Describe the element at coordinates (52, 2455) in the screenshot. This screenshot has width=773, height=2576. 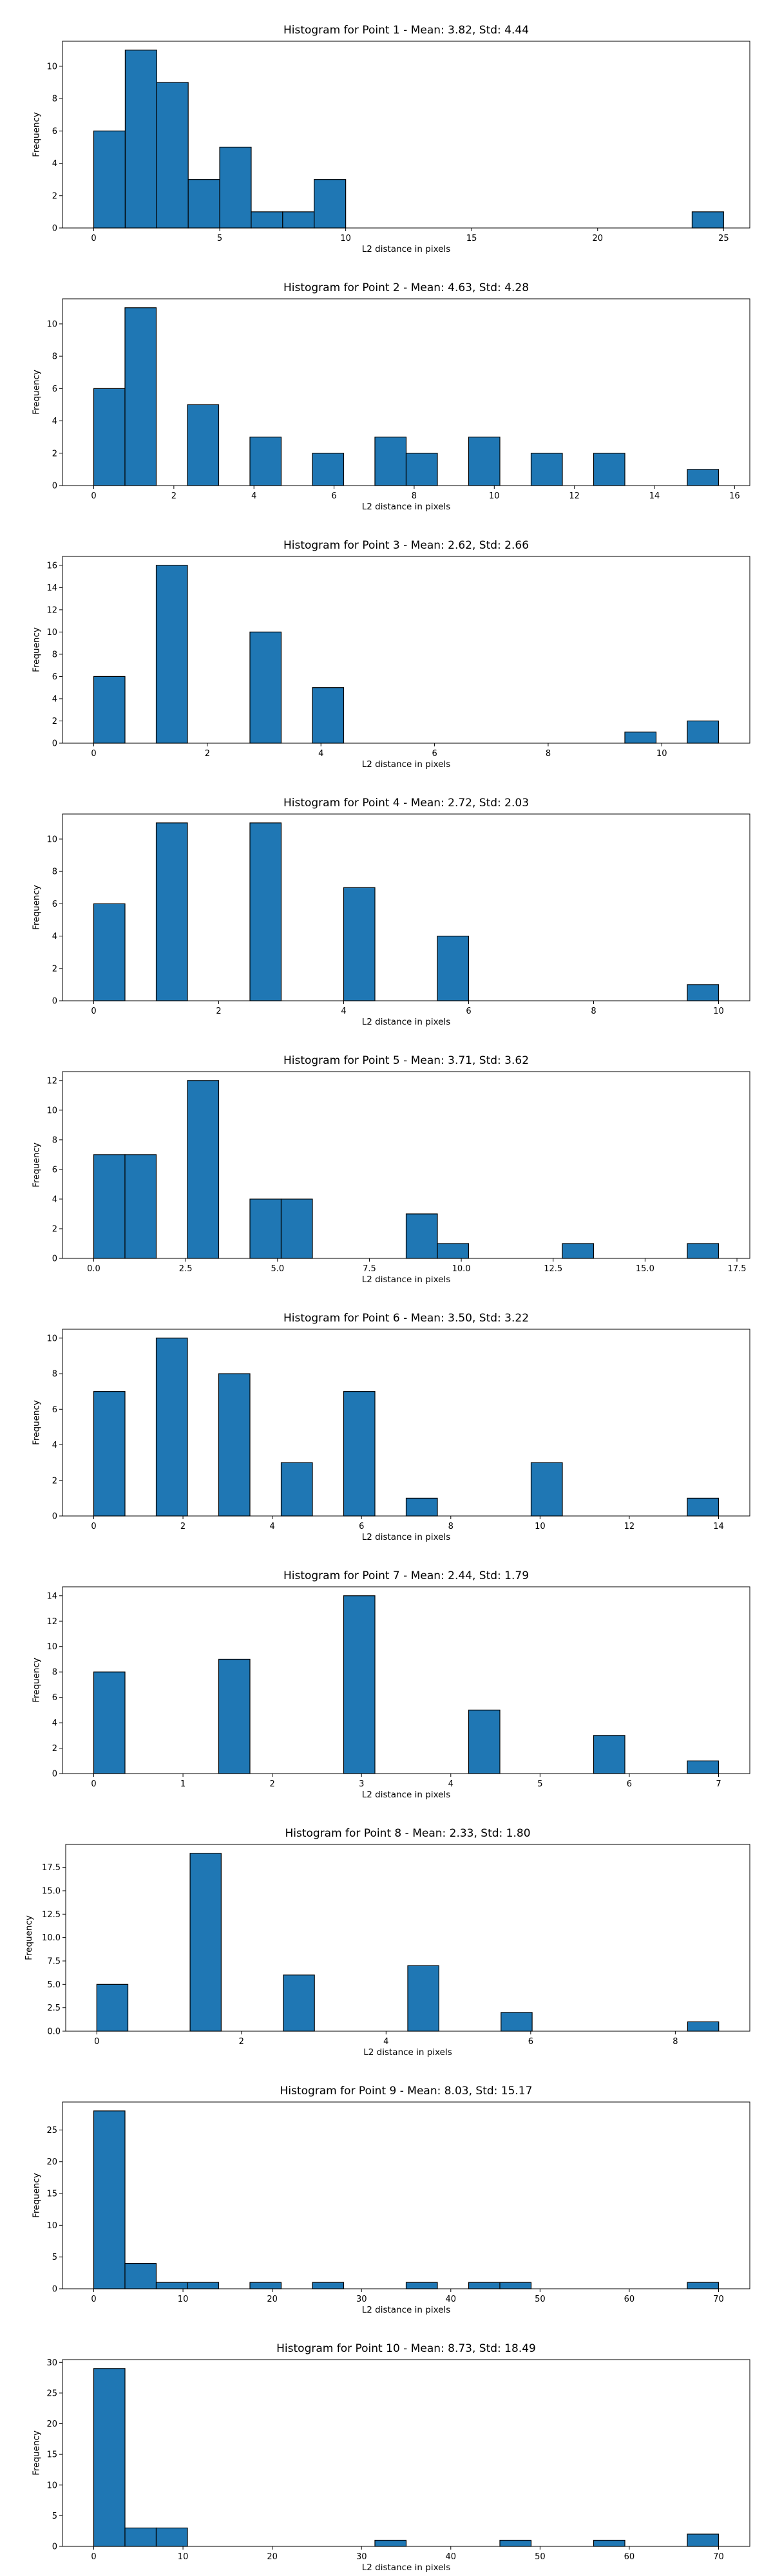
I see `y-tick-label: 15` at that location.